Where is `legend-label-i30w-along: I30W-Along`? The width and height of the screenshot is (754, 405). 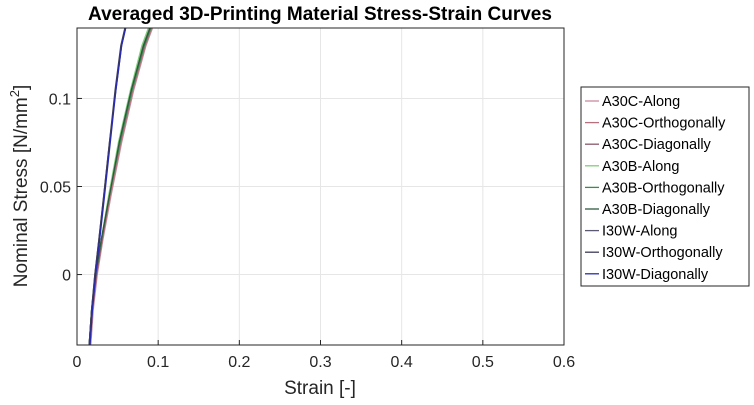
legend-label-i30w-along: I30W-Along is located at coordinates (640, 232).